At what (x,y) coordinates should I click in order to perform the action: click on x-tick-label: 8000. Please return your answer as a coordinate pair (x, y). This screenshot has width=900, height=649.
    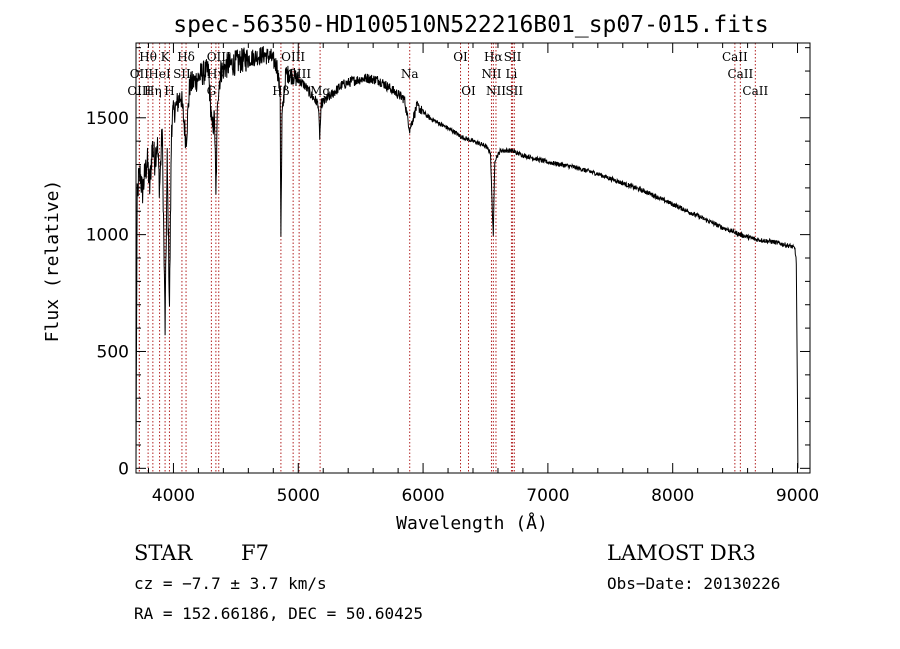
    Looking at the image, I should click on (672, 496).